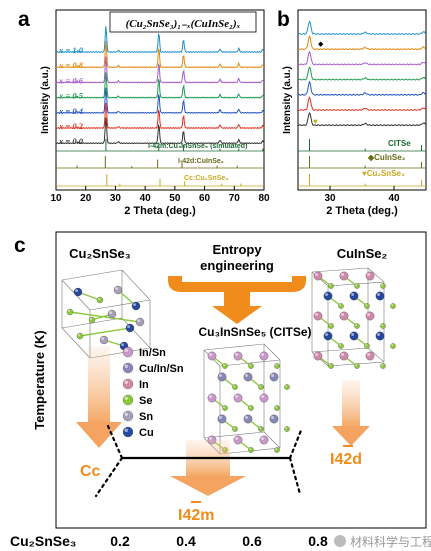 This screenshot has width=431, height=551. Describe the element at coordinates (237, 300) in the screenshot. I see `entropy-arrow` at that location.